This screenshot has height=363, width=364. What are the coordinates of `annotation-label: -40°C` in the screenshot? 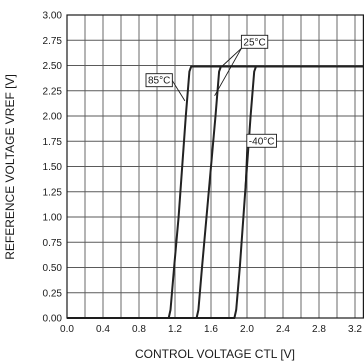 It's located at (262, 141).